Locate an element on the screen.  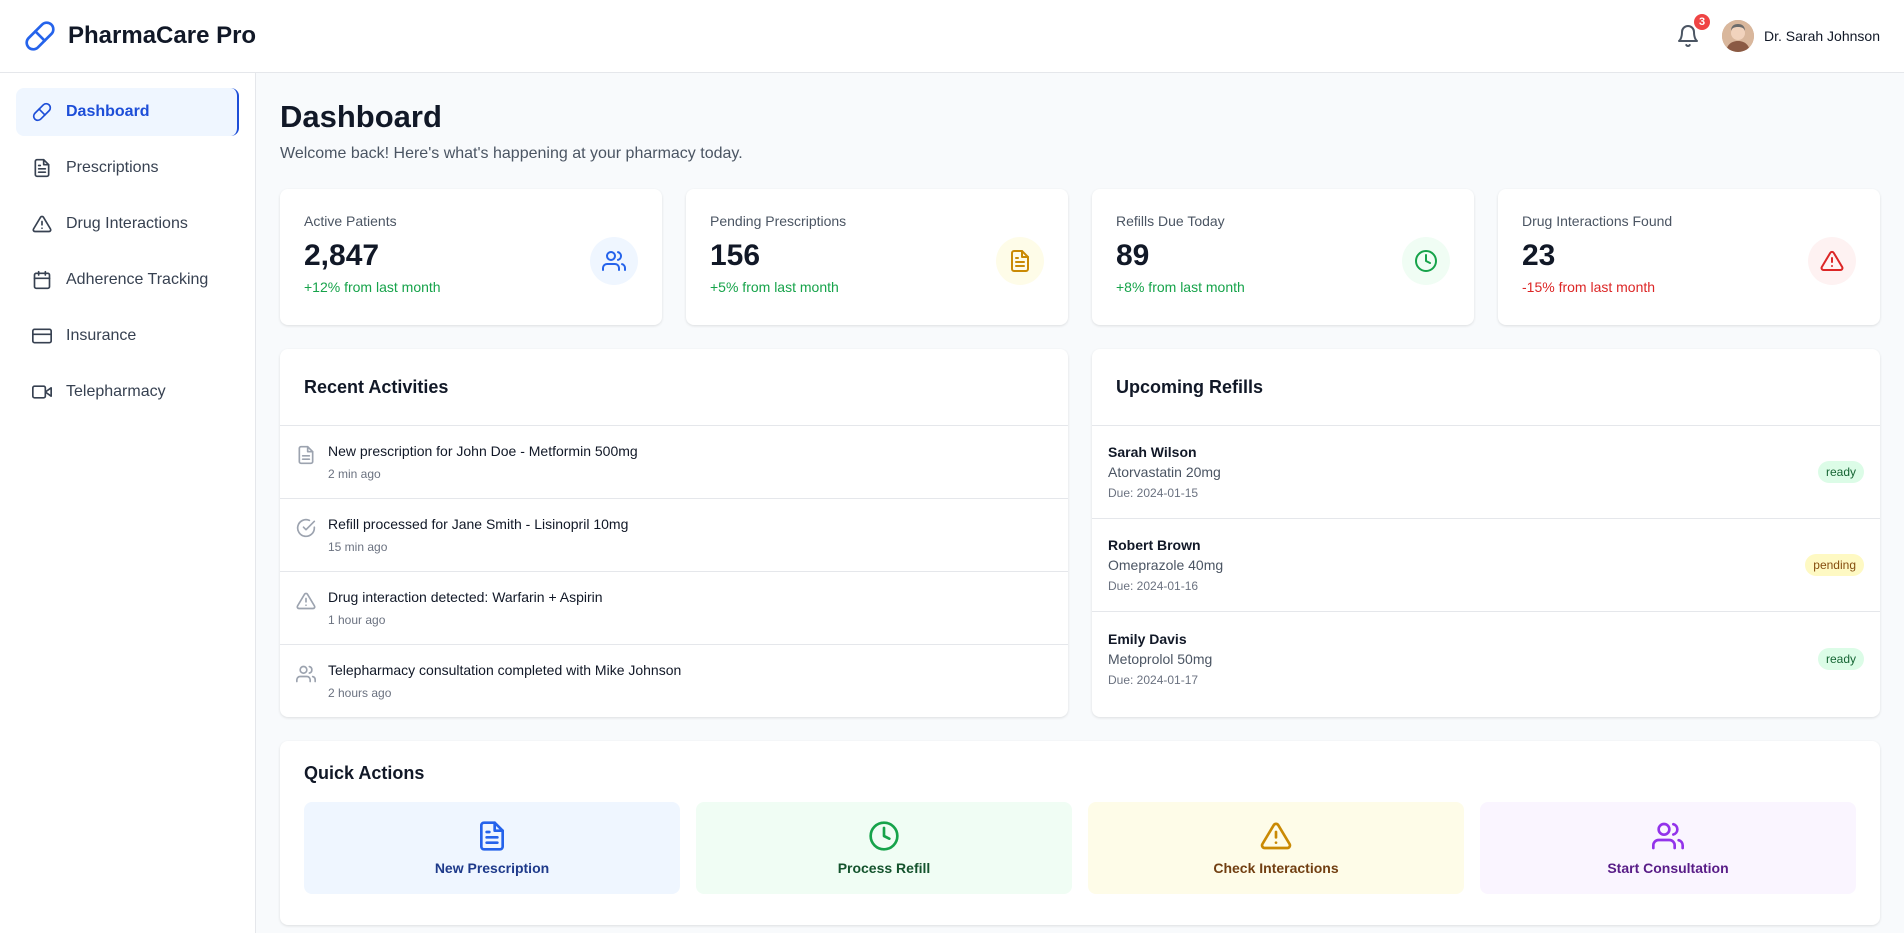
sidebar-item-prescriptions: Prescriptions is located at coordinates (127, 168).